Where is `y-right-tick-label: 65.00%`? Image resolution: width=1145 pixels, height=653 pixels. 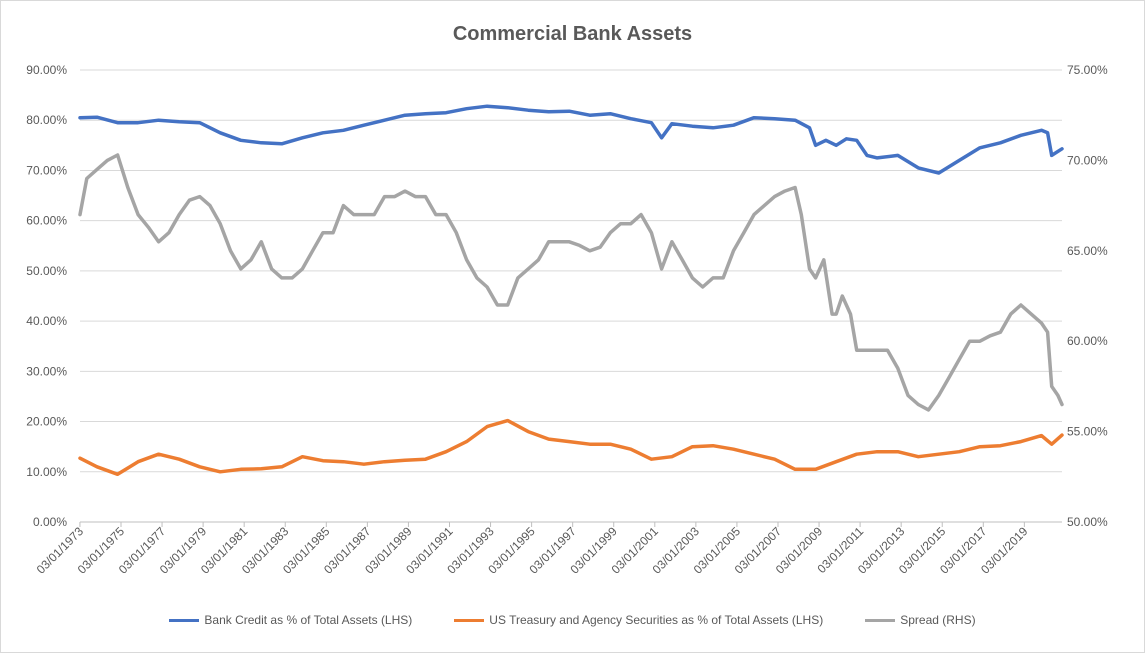
y-right-tick-label: 65.00% is located at coordinates (1087, 251).